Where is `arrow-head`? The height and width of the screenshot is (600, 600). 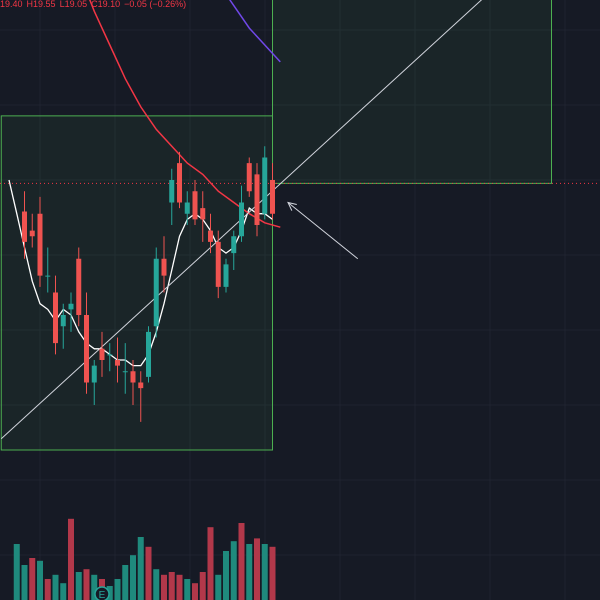
arrow-head is located at coordinates (292, 206).